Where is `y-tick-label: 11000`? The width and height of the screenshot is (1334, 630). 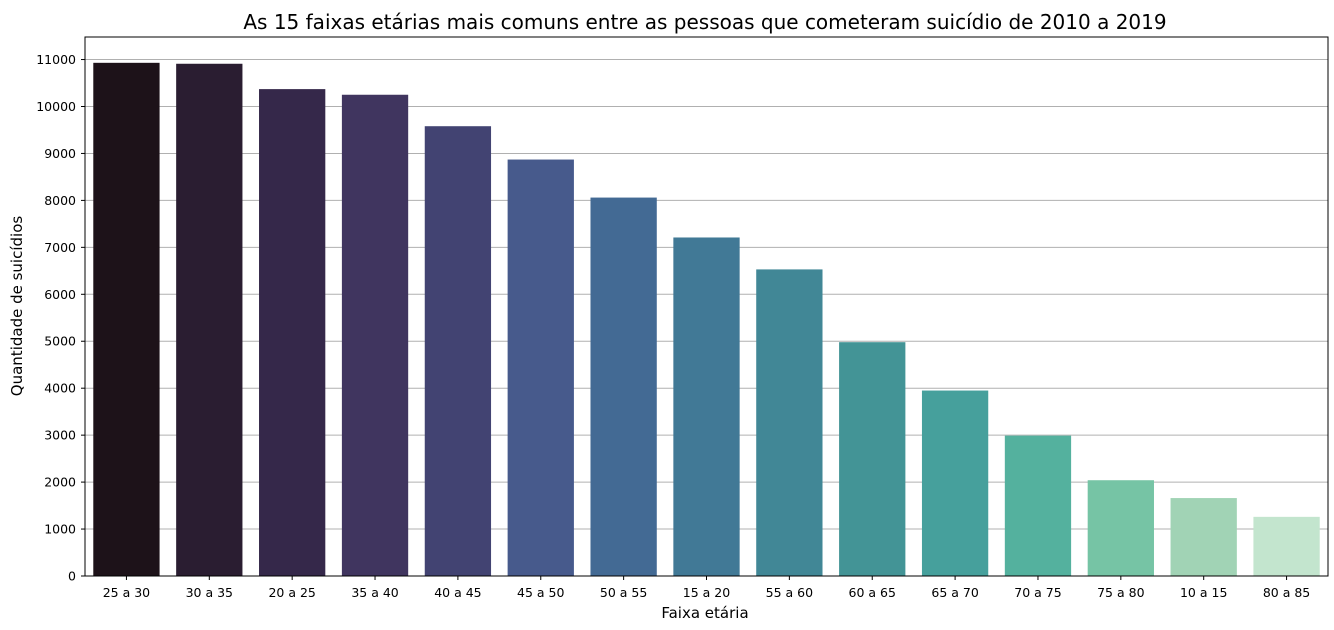
y-tick-label: 11000 is located at coordinates (56, 59).